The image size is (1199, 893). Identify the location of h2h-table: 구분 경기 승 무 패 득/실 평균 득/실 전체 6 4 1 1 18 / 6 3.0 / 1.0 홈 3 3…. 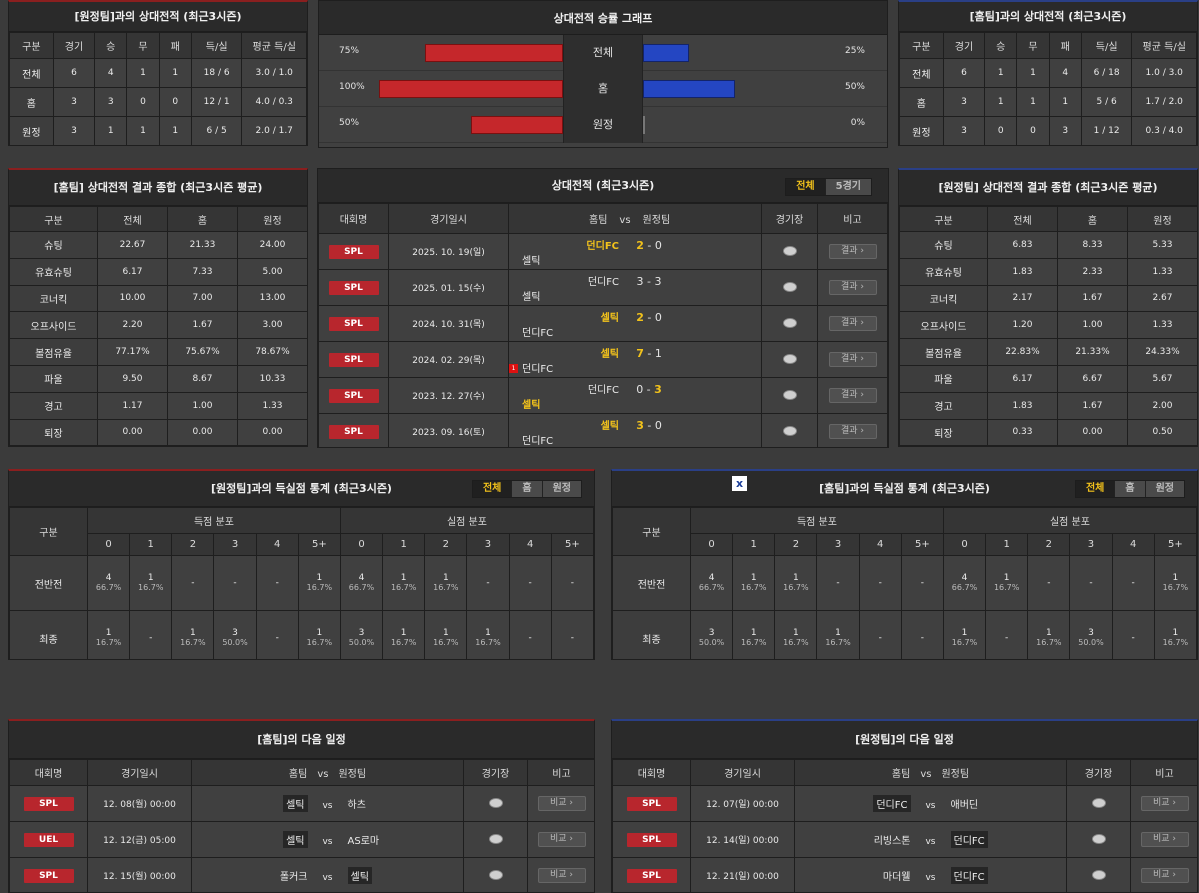
(158, 88).